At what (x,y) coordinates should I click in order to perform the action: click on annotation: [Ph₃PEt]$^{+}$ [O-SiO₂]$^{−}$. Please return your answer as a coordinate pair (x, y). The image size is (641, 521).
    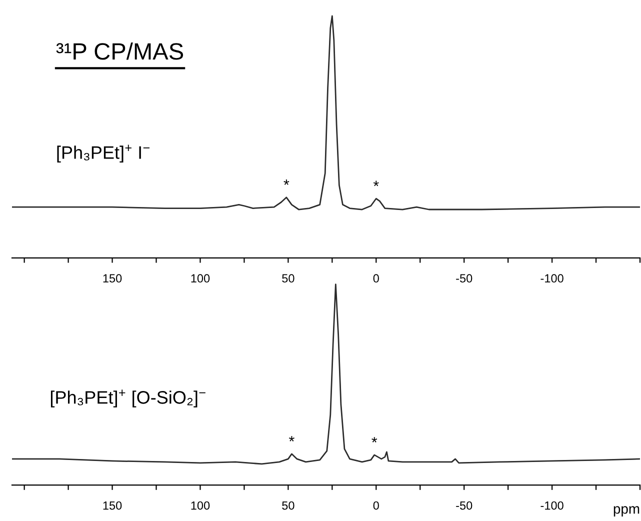
    Looking at the image, I should click on (128, 399).